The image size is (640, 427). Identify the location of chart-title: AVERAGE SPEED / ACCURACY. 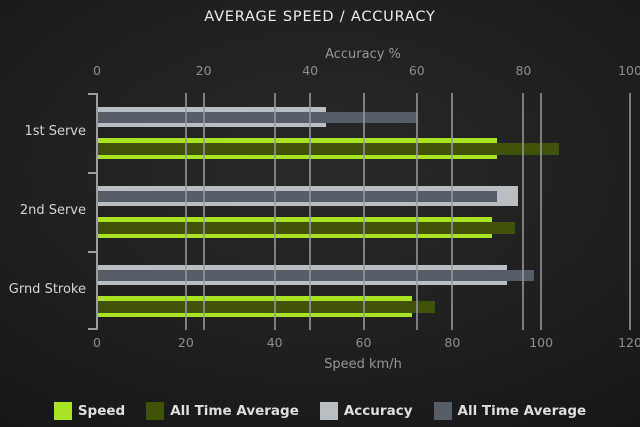
(320, 17).